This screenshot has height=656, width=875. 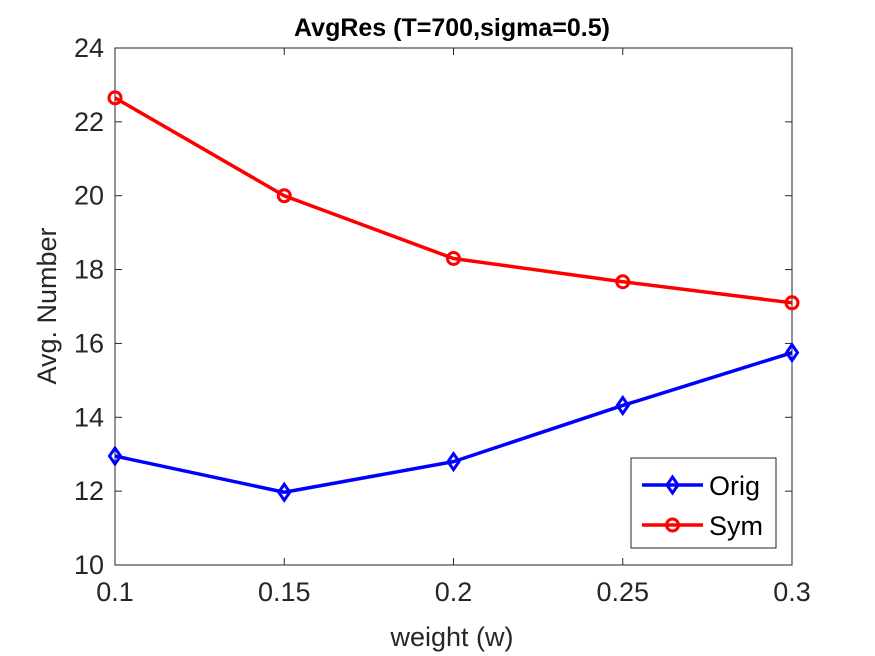 I want to click on legend-box, so click(x=703, y=503).